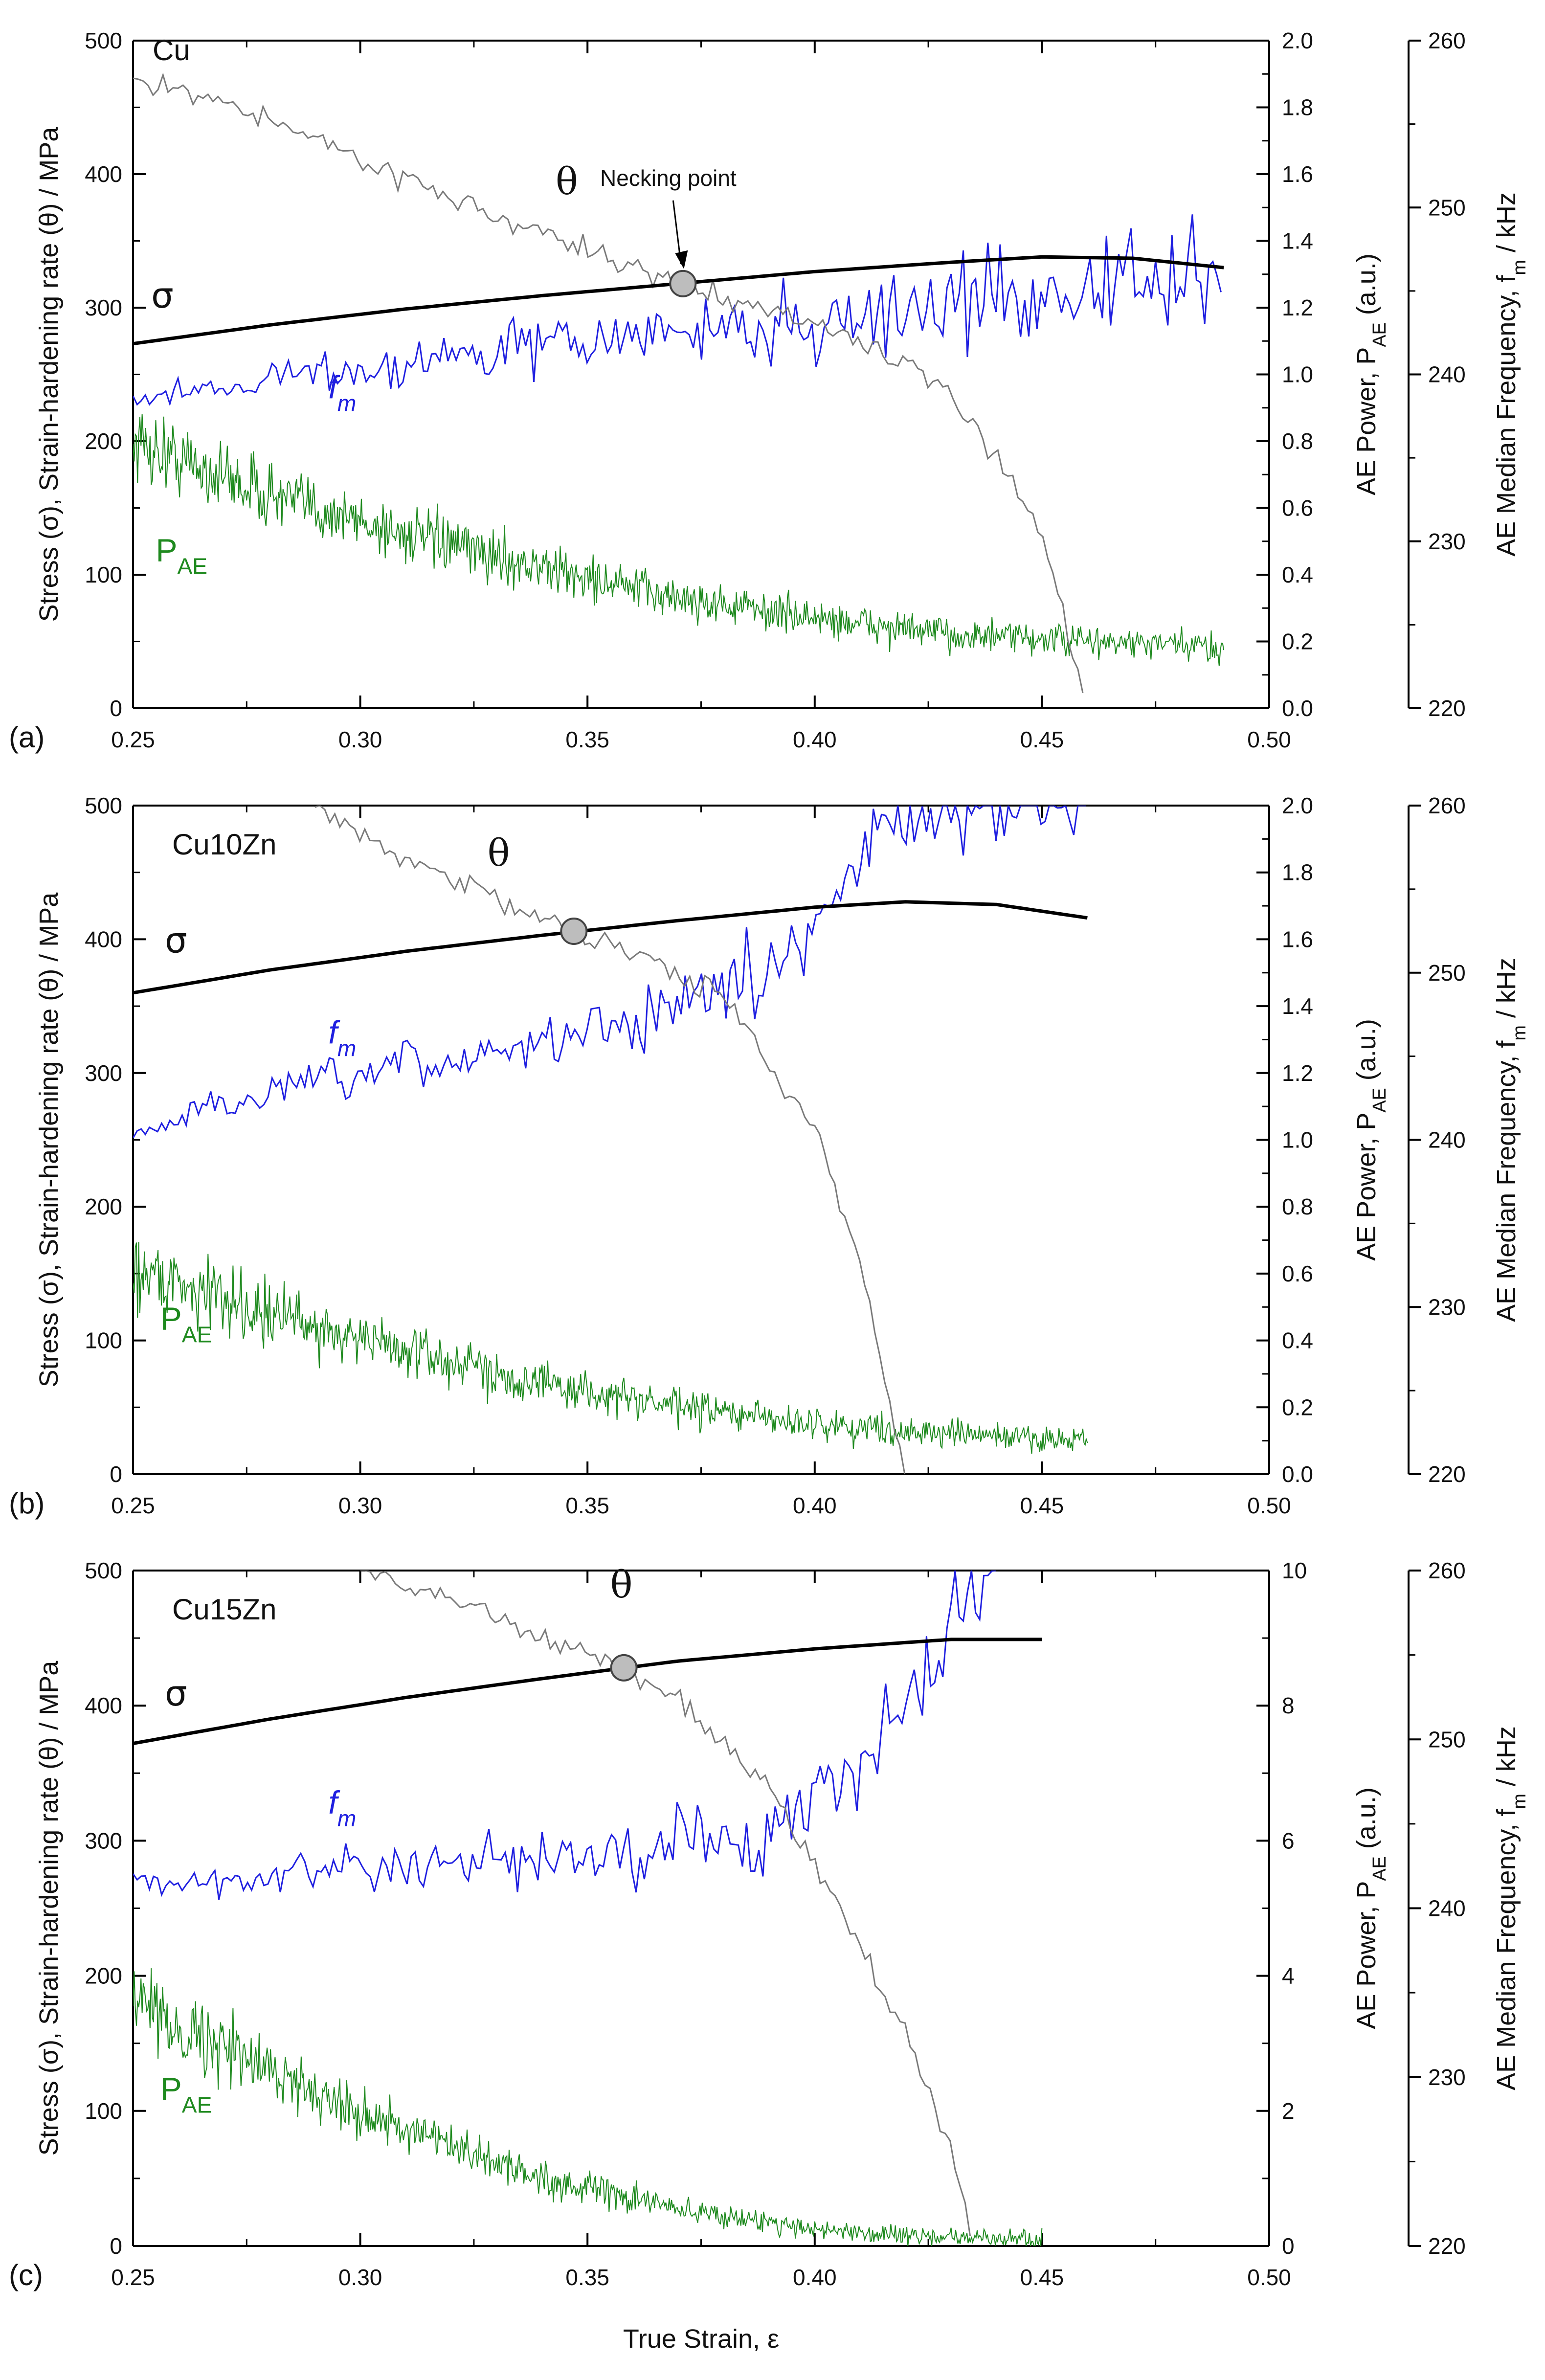 The height and width of the screenshot is (2380, 1545). Describe the element at coordinates (1288, 2111) in the screenshot. I see `power-tick-label: 2` at that location.